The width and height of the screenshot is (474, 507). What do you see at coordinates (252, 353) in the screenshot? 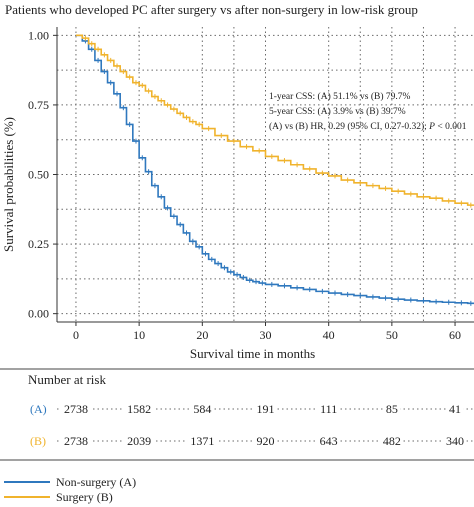
I see `x-axis-label: Survival time in months` at bounding box center [252, 353].